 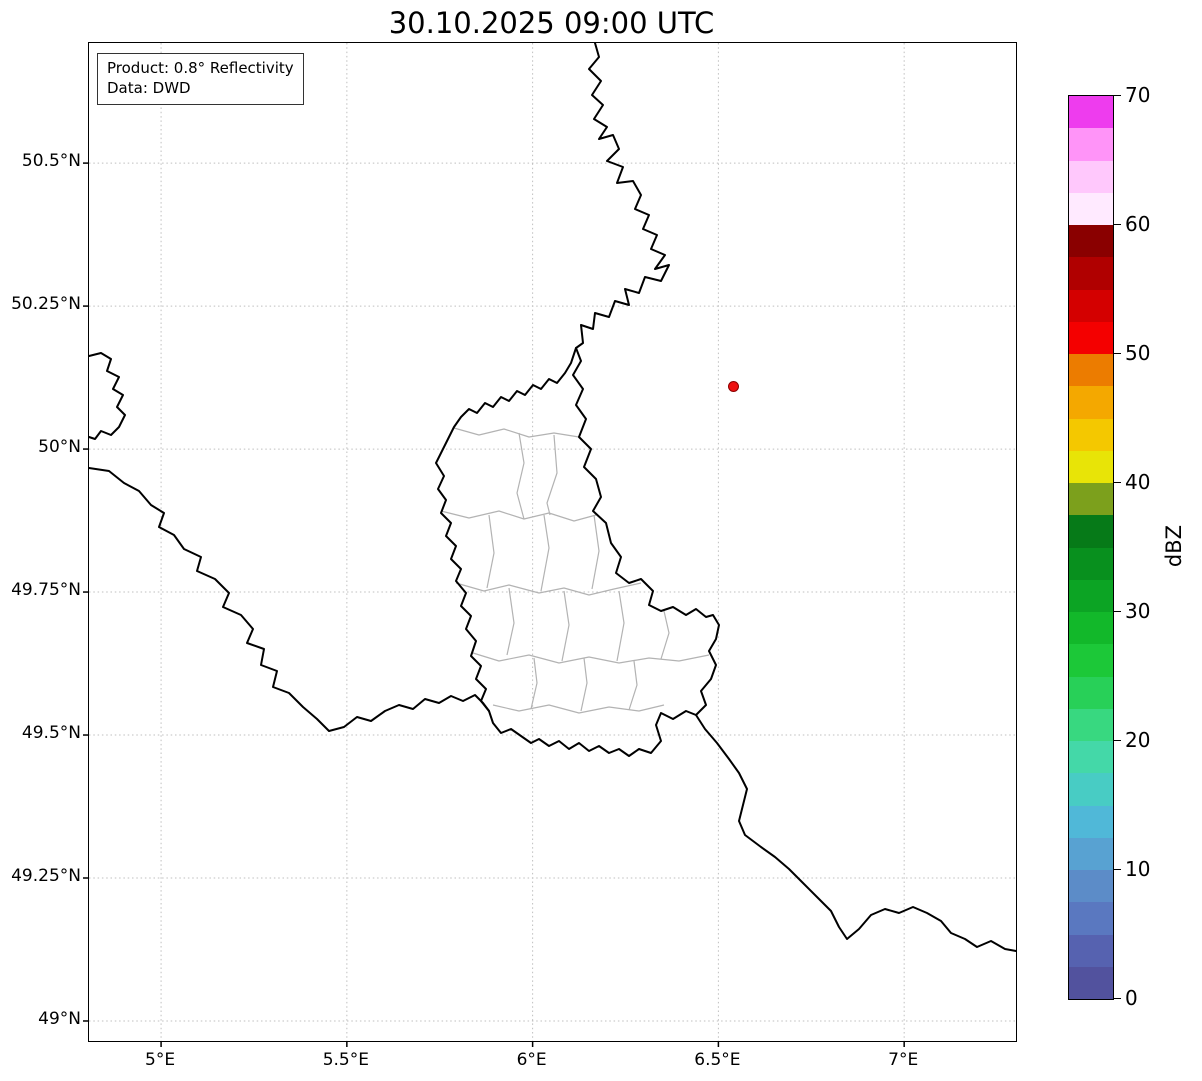 What do you see at coordinates (46, 876) in the screenshot?
I see `y-tick-label: 49.25°N` at bounding box center [46, 876].